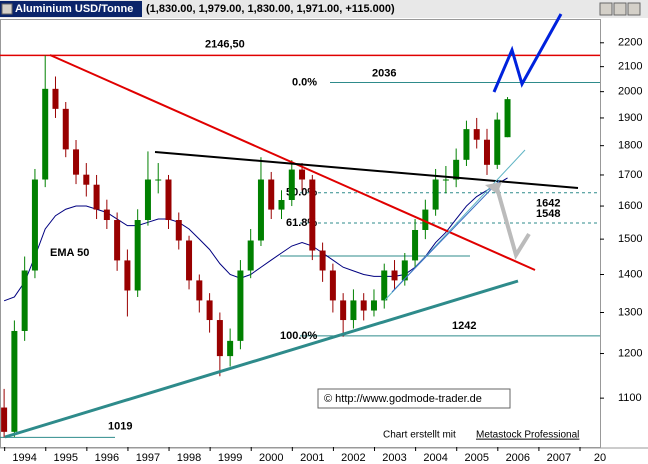 The image size is (648, 464). What do you see at coordinates (630, 398) in the screenshot?
I see `y-tick-label: 1100` at bounding box center [630, 398].